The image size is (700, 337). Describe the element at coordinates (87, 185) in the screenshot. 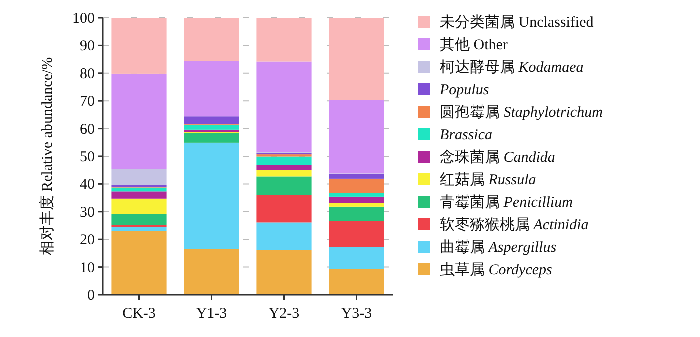

I see `y-tick-label: 40` at that location.